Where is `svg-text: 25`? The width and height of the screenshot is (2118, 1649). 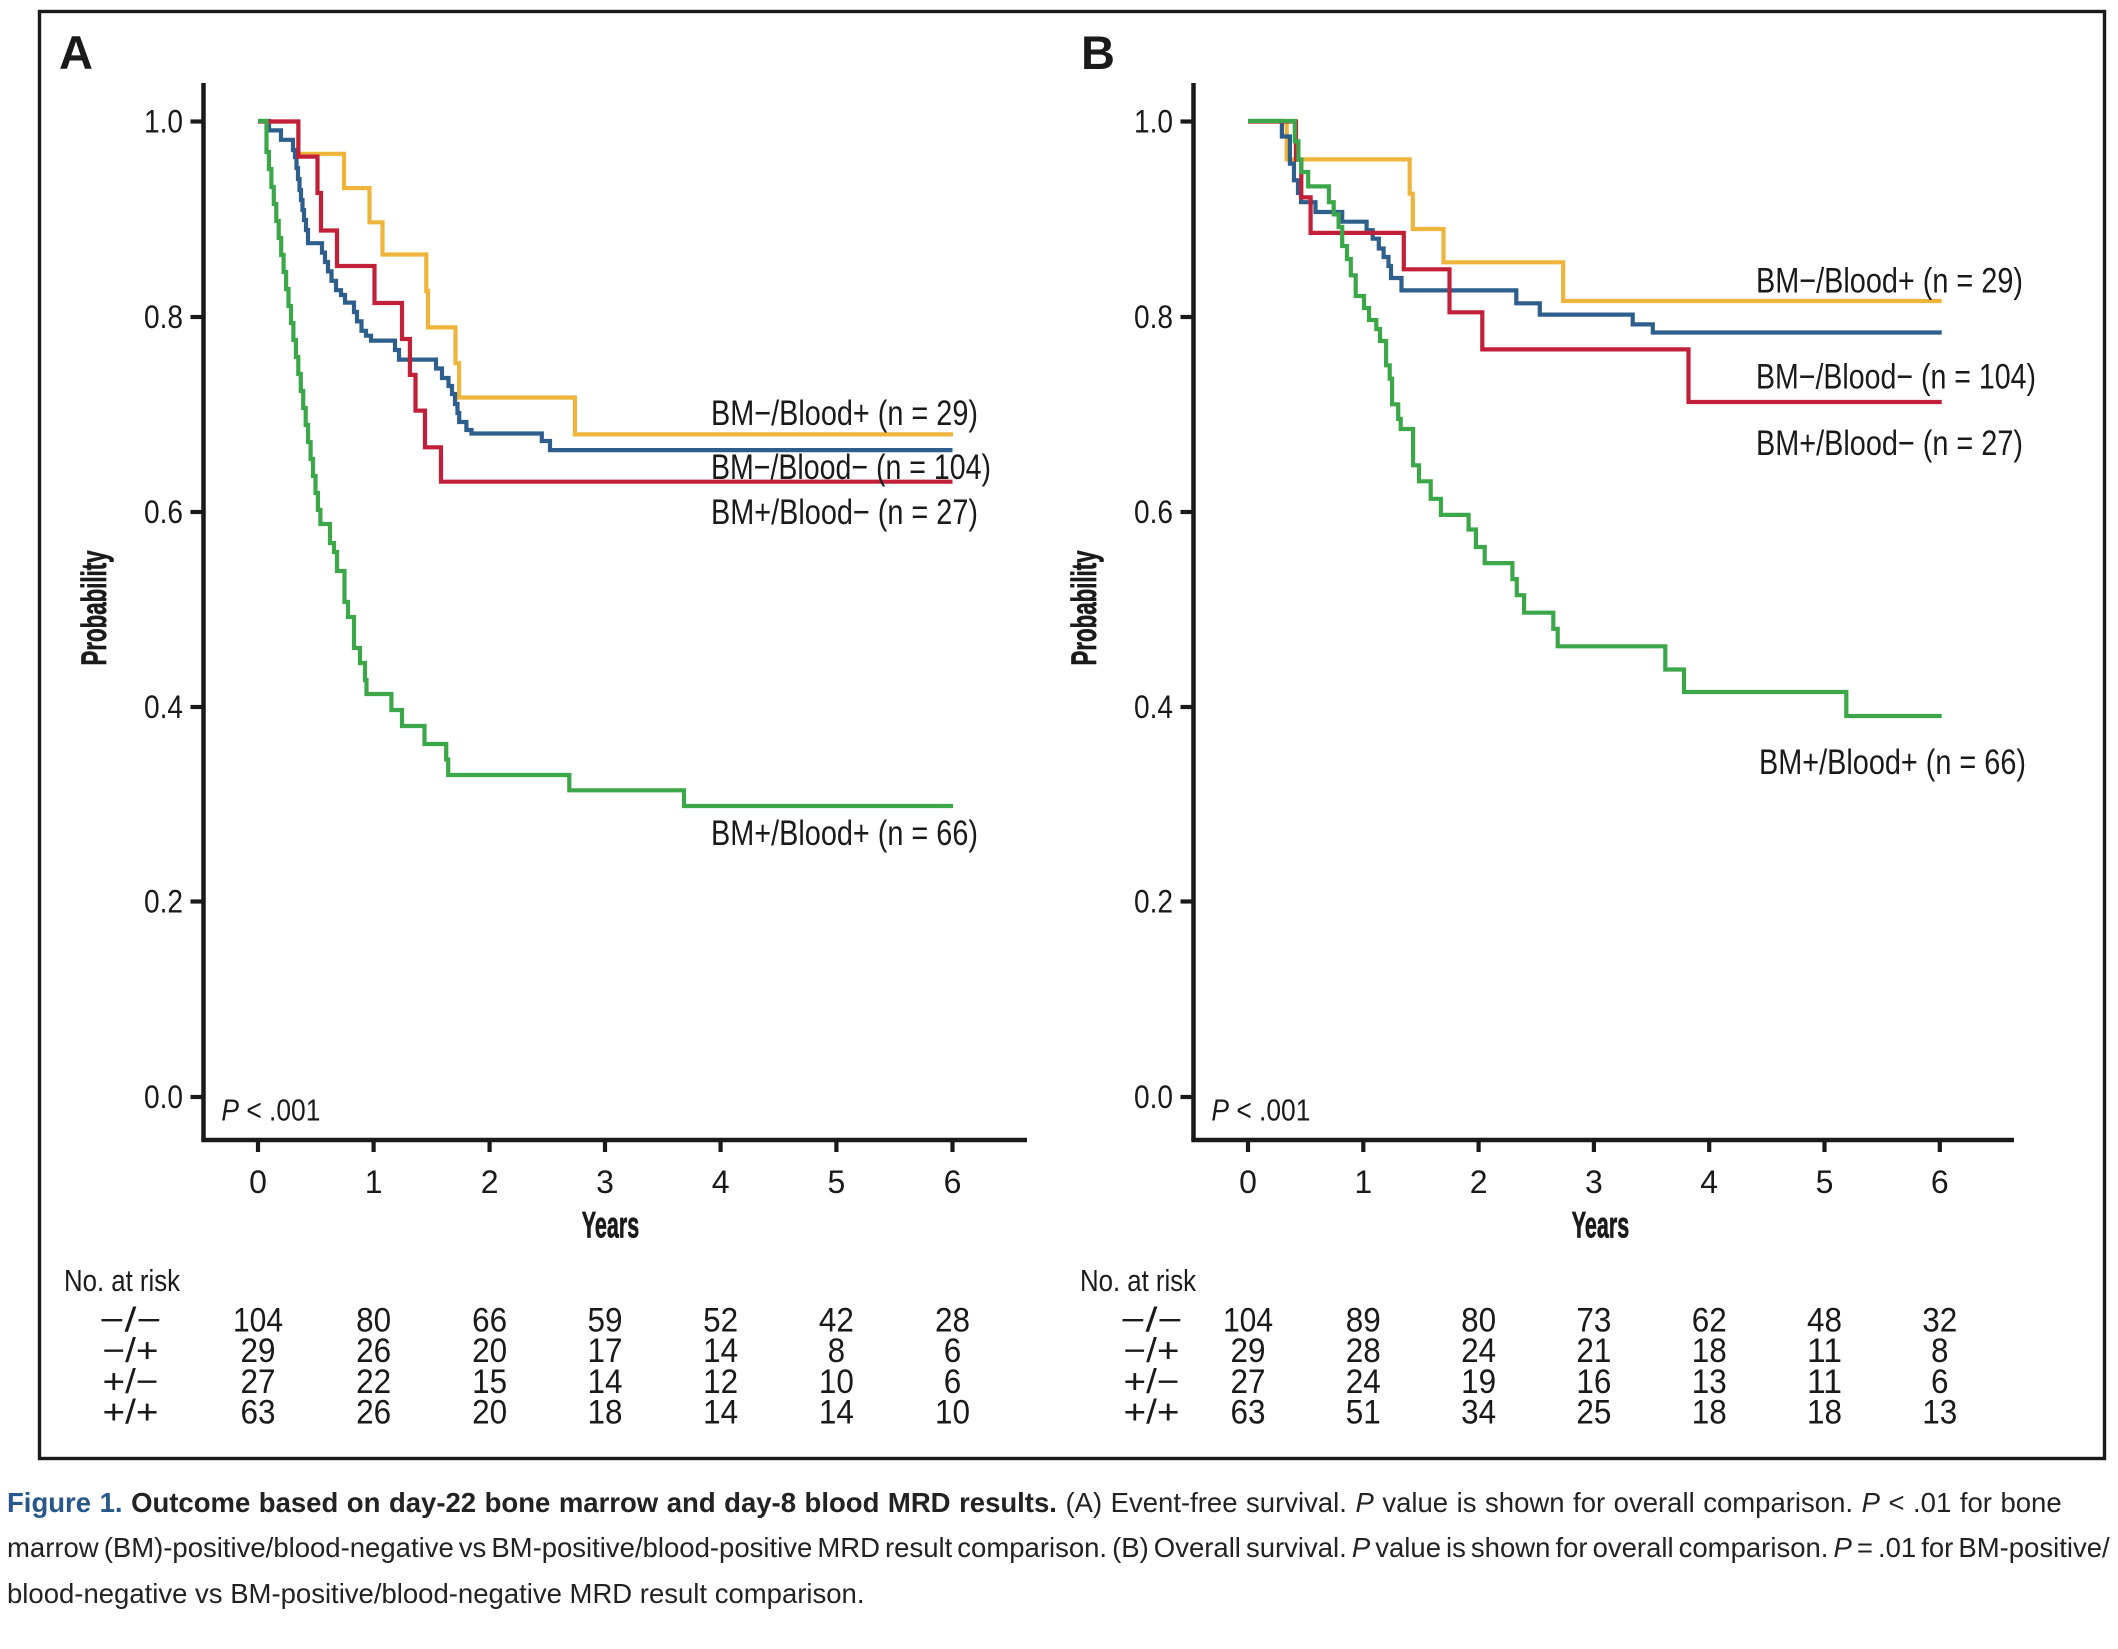
svg-text: 25 is located at coordinates (1593, 1413).